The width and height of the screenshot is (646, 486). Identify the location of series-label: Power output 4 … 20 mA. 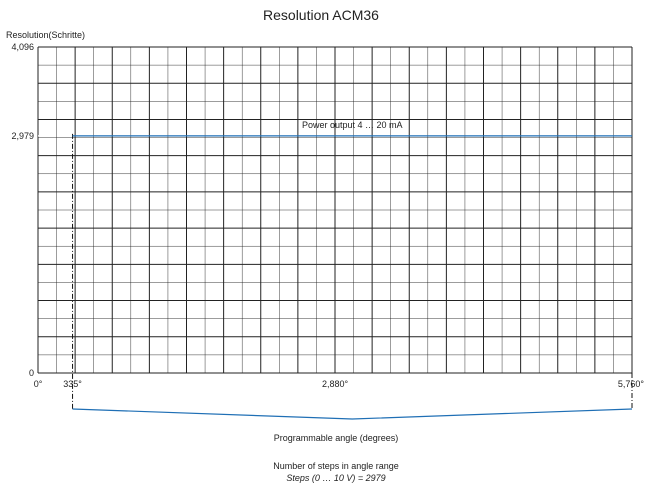
(352, 125).